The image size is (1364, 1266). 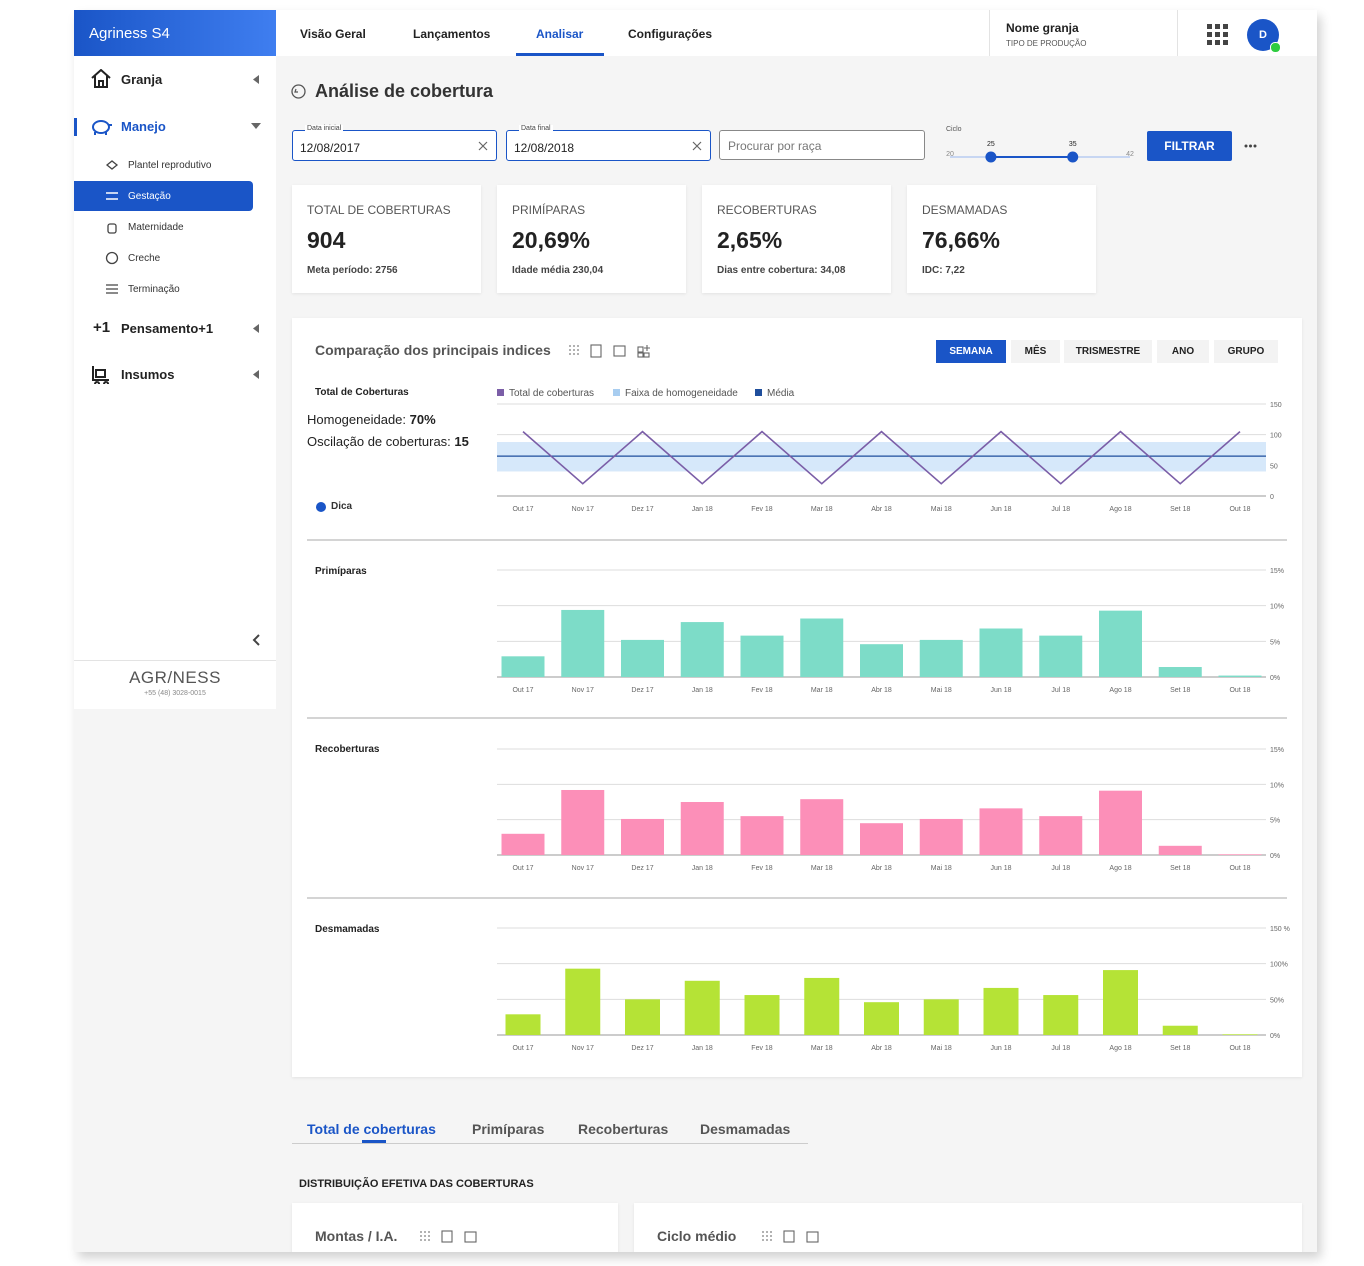 I want to click on period-button: GRUPO, so click(x=1246, y=351).